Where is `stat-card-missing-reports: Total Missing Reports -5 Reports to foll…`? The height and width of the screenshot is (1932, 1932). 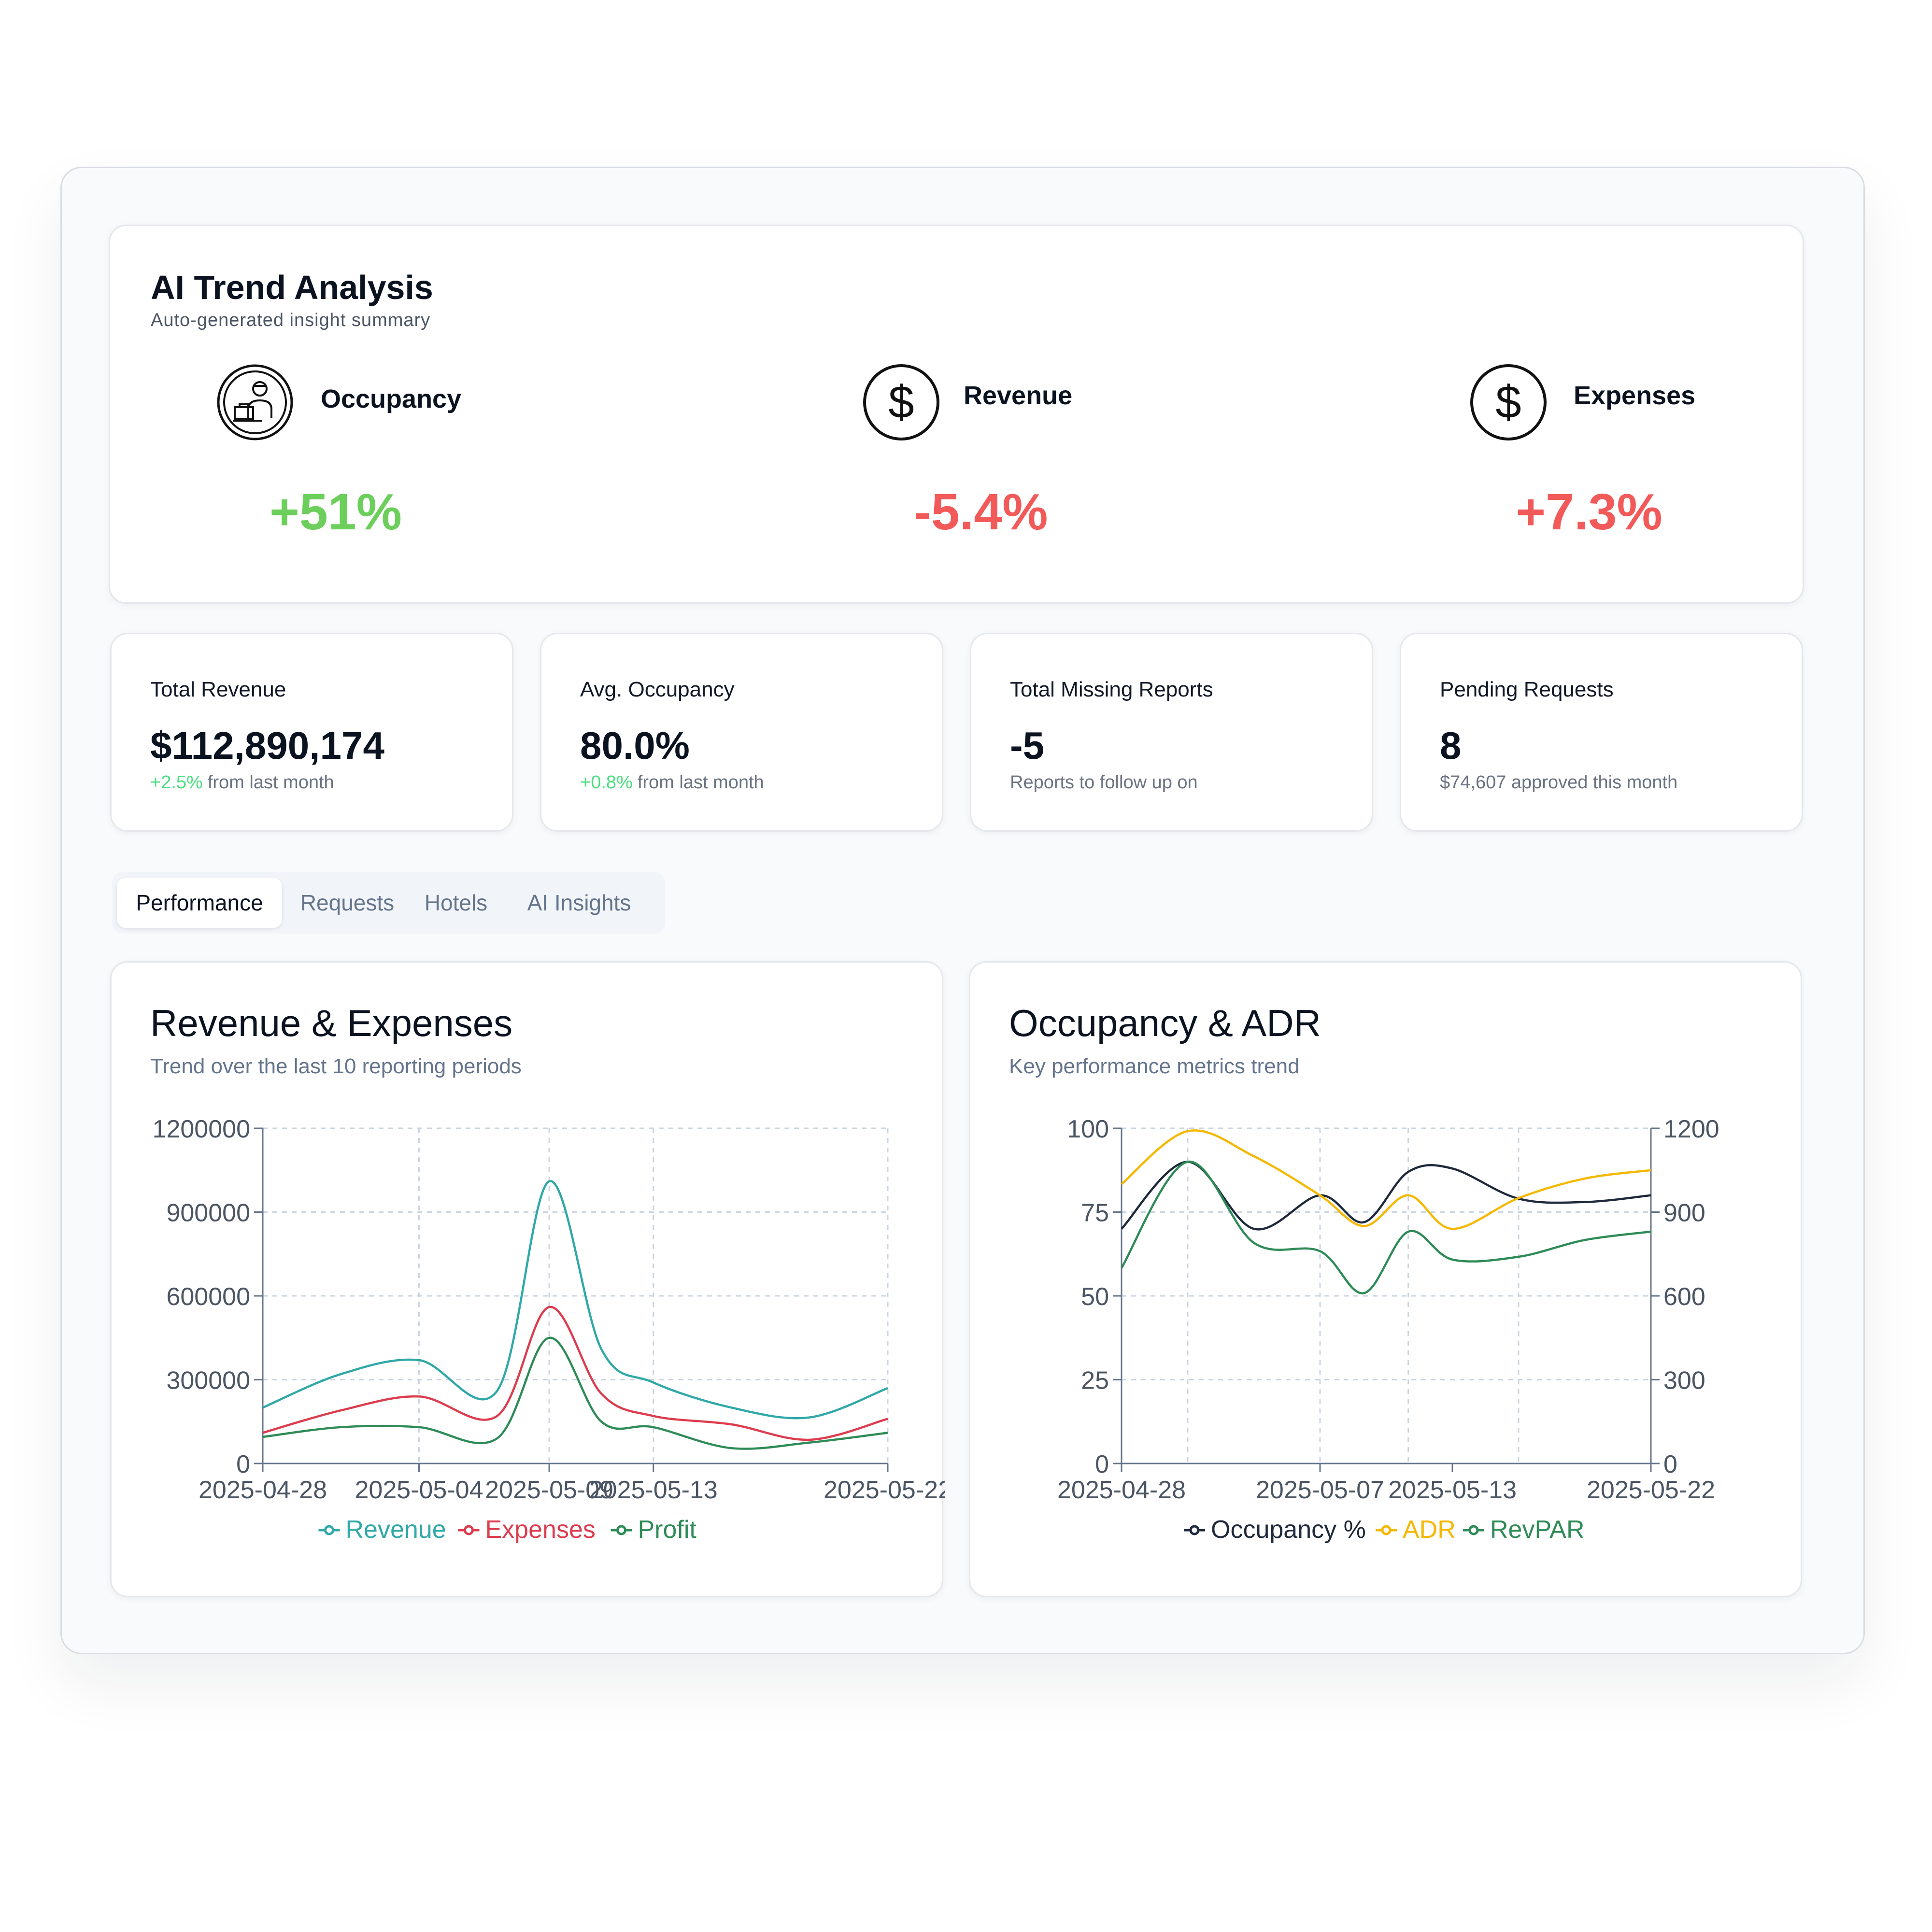 stat-card-missing-reports: Total Missing Reports -5 Reports to foll… is located at coordinates (1171, 732).